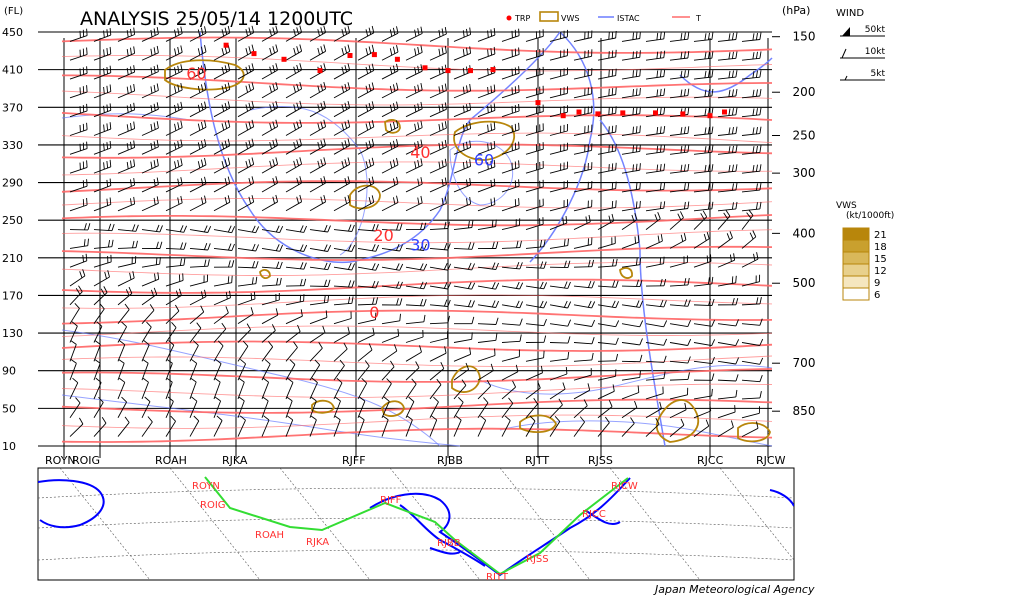 The image size is (1024, 602). Describe the element at coordinates (12, 258) in the screenshot. I see `left-axis-tick: 210` at that location.